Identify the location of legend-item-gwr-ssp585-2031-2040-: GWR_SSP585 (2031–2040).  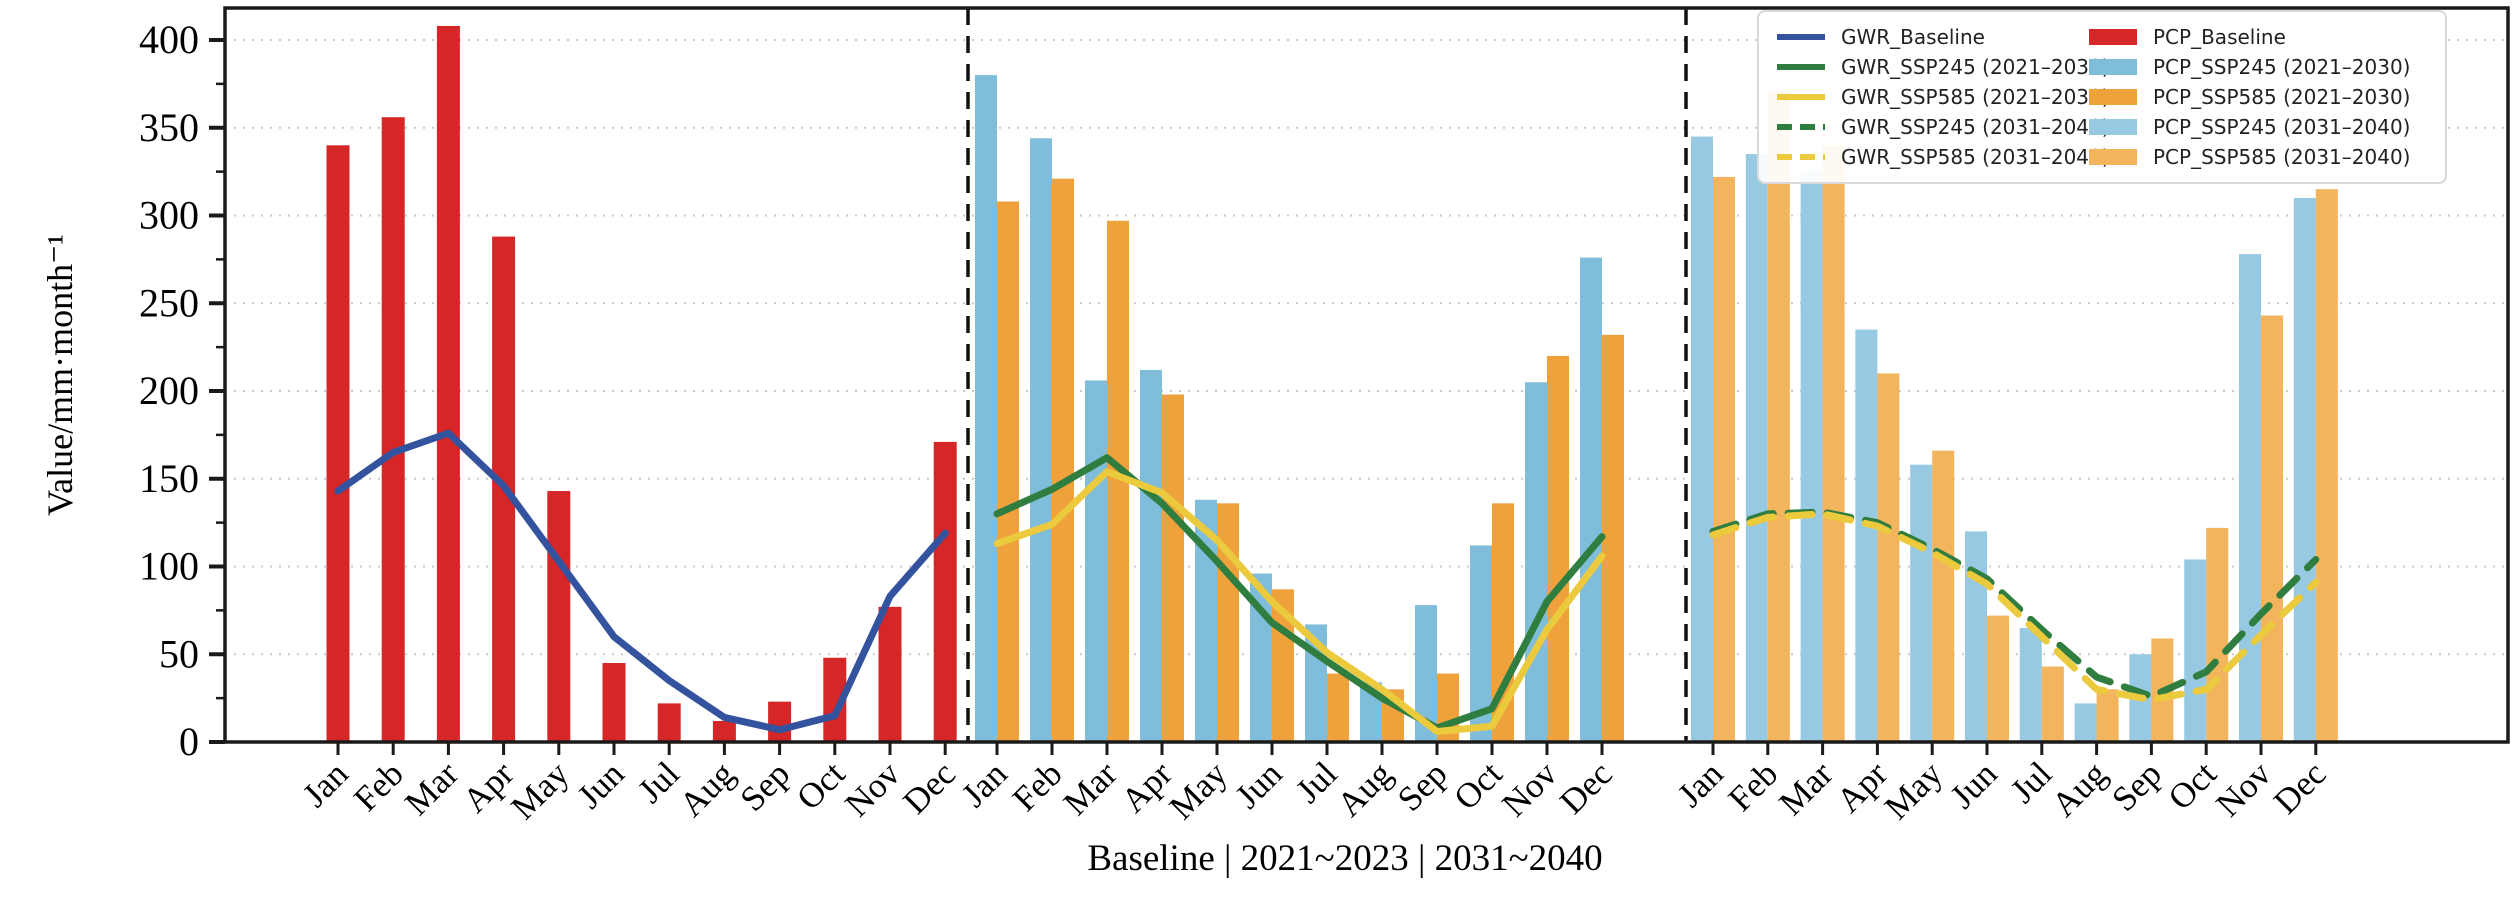
(1942, 157).